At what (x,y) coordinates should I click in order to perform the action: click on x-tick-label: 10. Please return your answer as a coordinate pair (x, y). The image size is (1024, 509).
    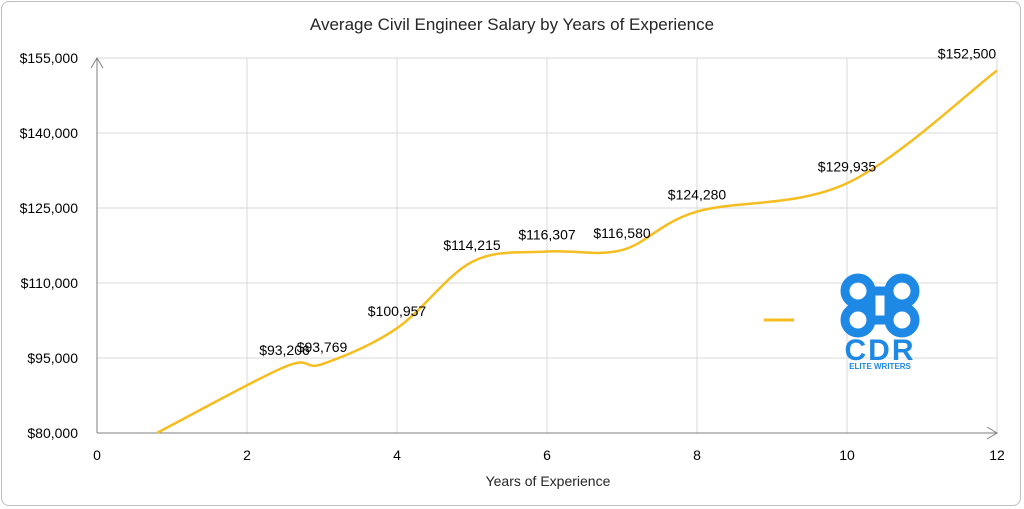
    Looking at the image, I should click on (847, 455).